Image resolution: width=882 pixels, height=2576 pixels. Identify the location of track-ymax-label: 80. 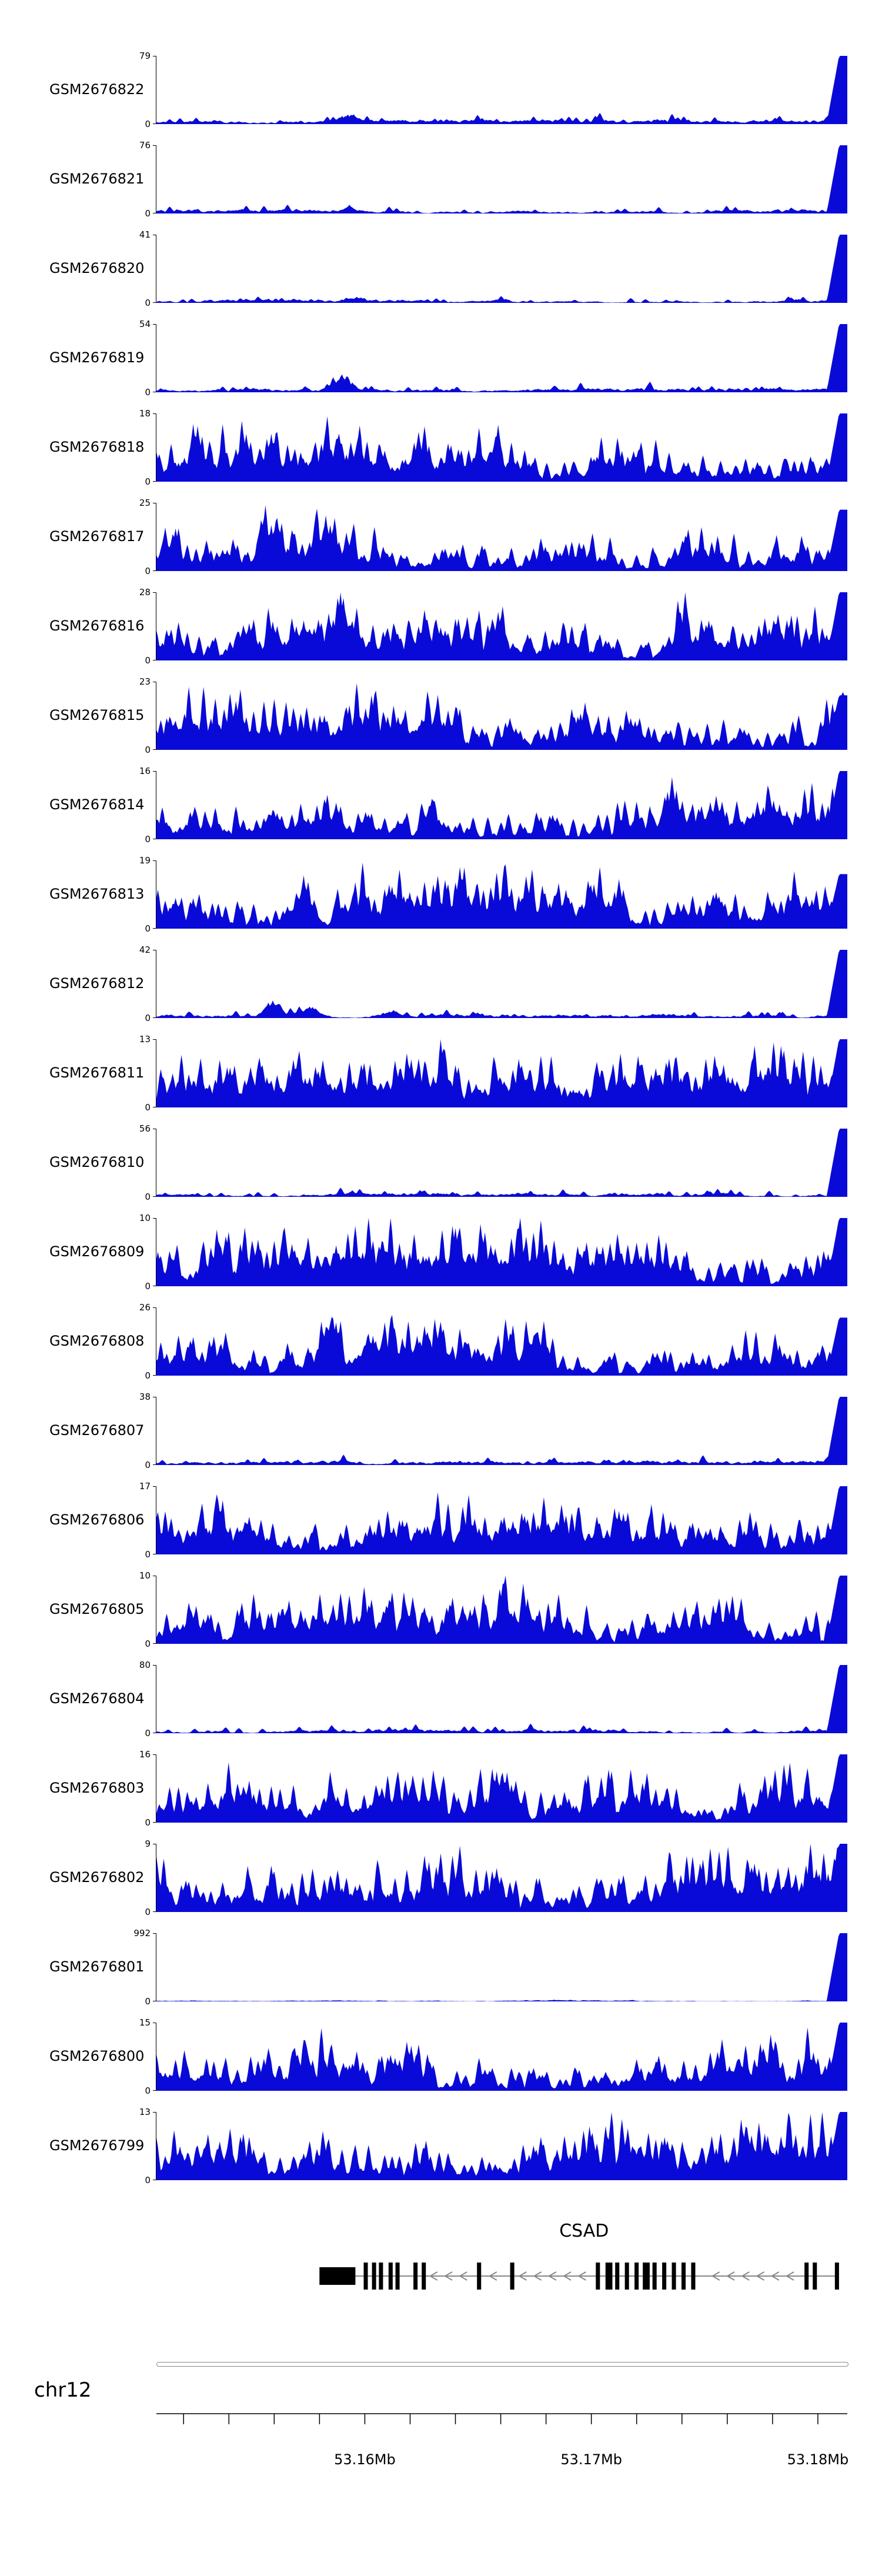
(145, 1665).